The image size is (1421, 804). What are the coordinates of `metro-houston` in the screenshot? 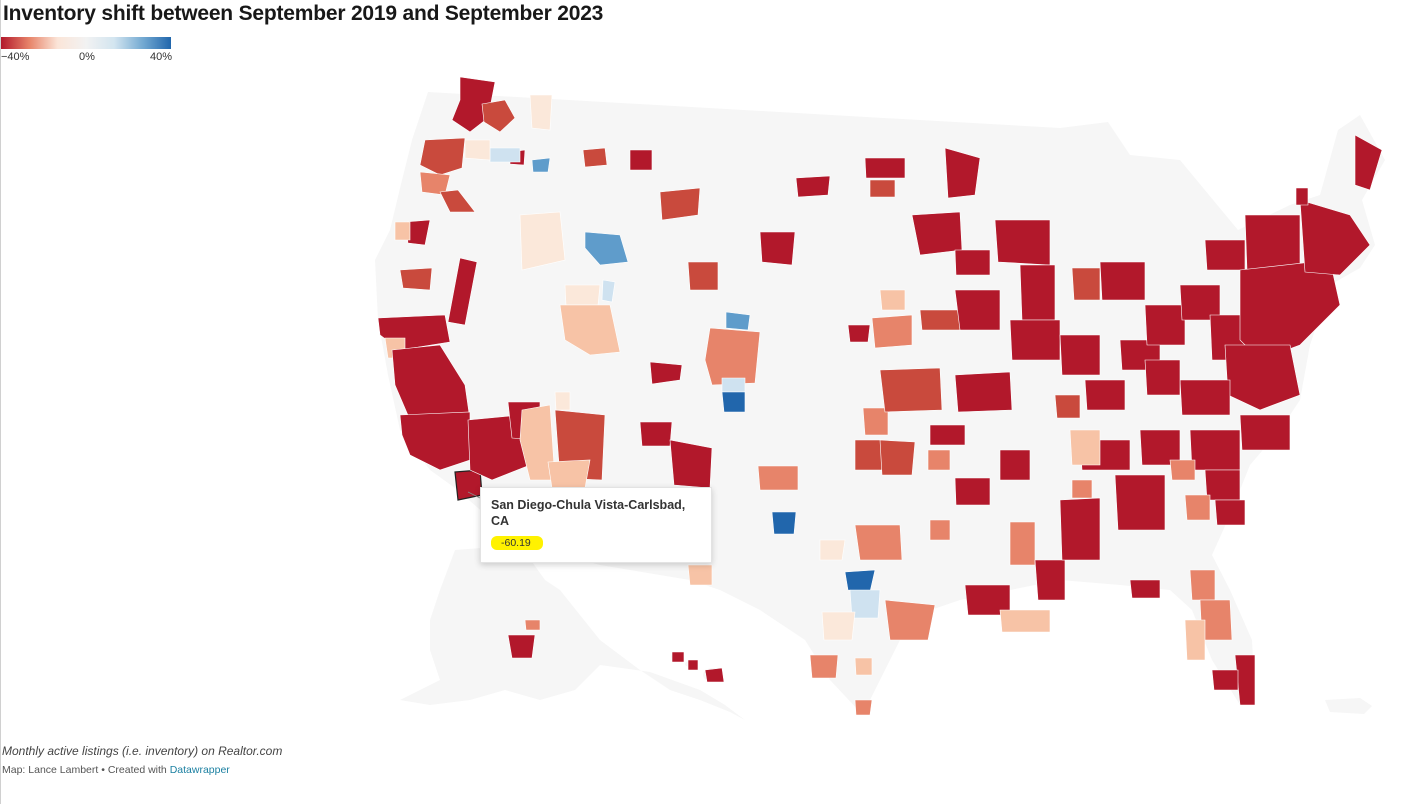 It's located at (910, 620).